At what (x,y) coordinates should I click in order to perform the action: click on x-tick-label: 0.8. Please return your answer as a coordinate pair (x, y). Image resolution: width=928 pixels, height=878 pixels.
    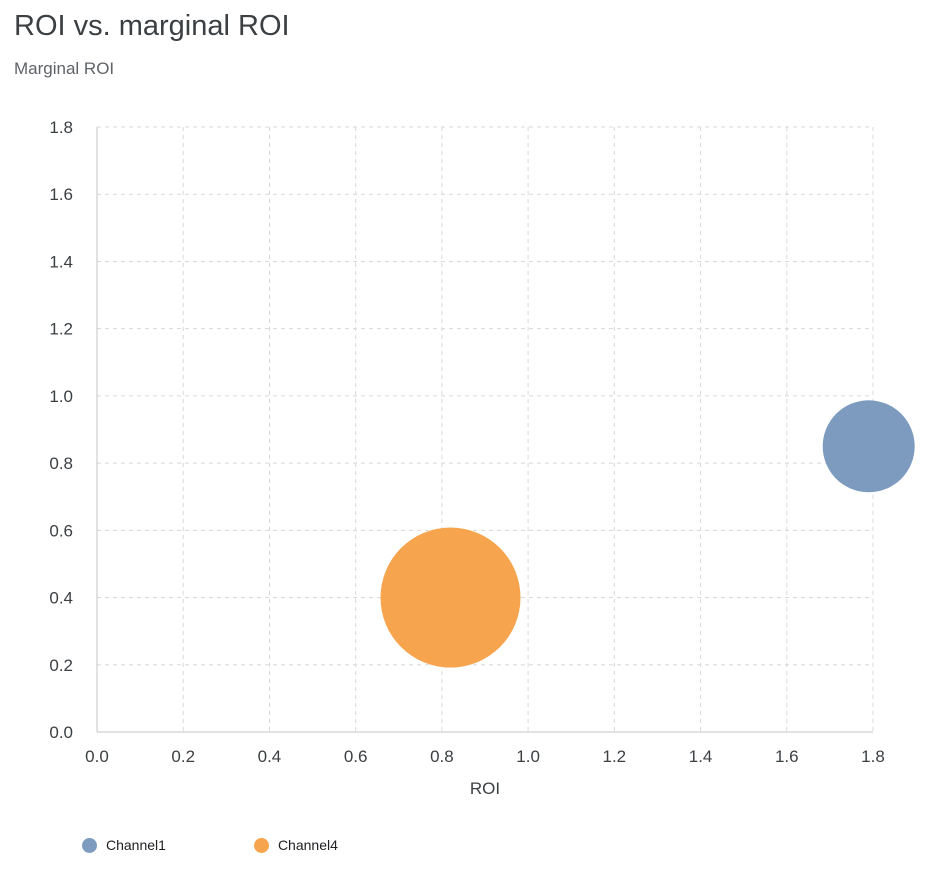
    Looking at the image, I should click on (442, 756).